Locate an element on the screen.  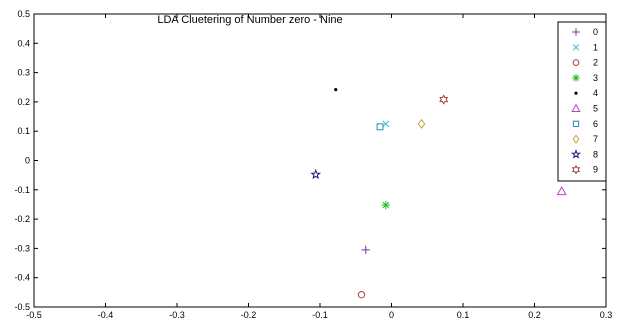
legend-label: 7 is located at coordinates (595, 139).